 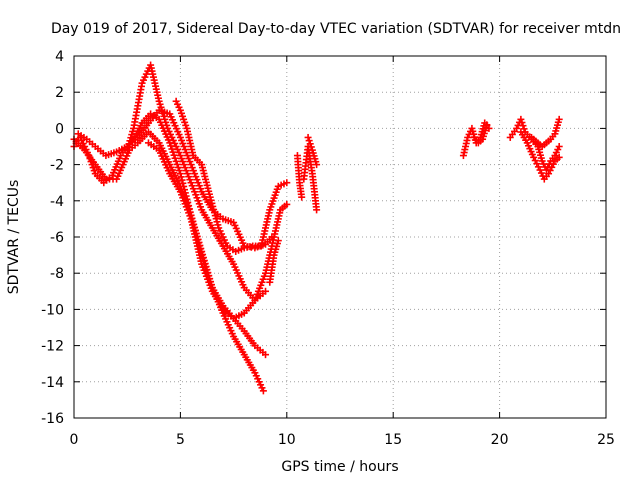 What do you see at coordinates (59, 129) in the screenshot?
I see `y-tick-label: 0` at bounding box center [59, 129].